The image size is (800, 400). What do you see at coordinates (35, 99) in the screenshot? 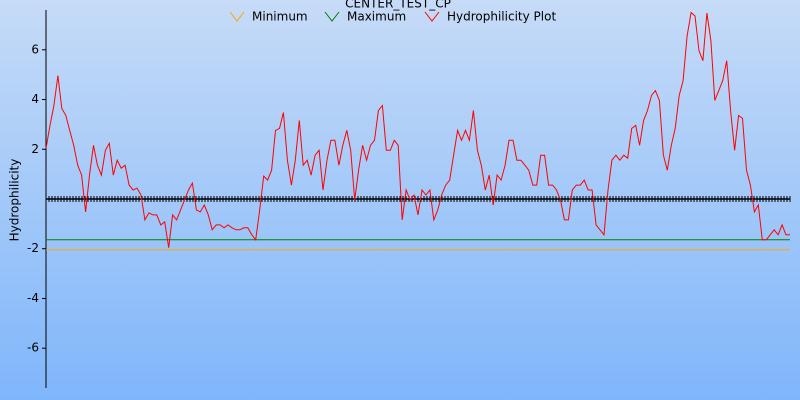
I see `y-tick-label: 4` at bounding box center [35, 99].